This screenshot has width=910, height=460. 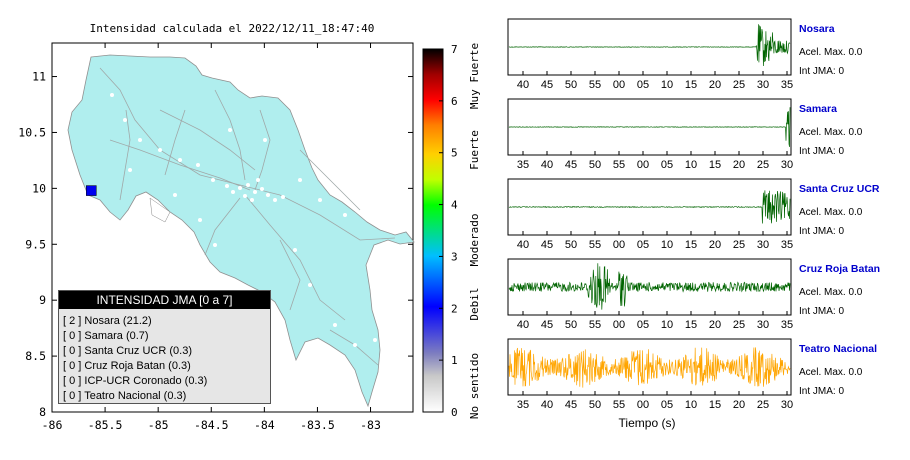 What do you see at coordinates (667, 325) in the screenshot?
I see `time-tick-label: 10` at bounding box center [667, 325].